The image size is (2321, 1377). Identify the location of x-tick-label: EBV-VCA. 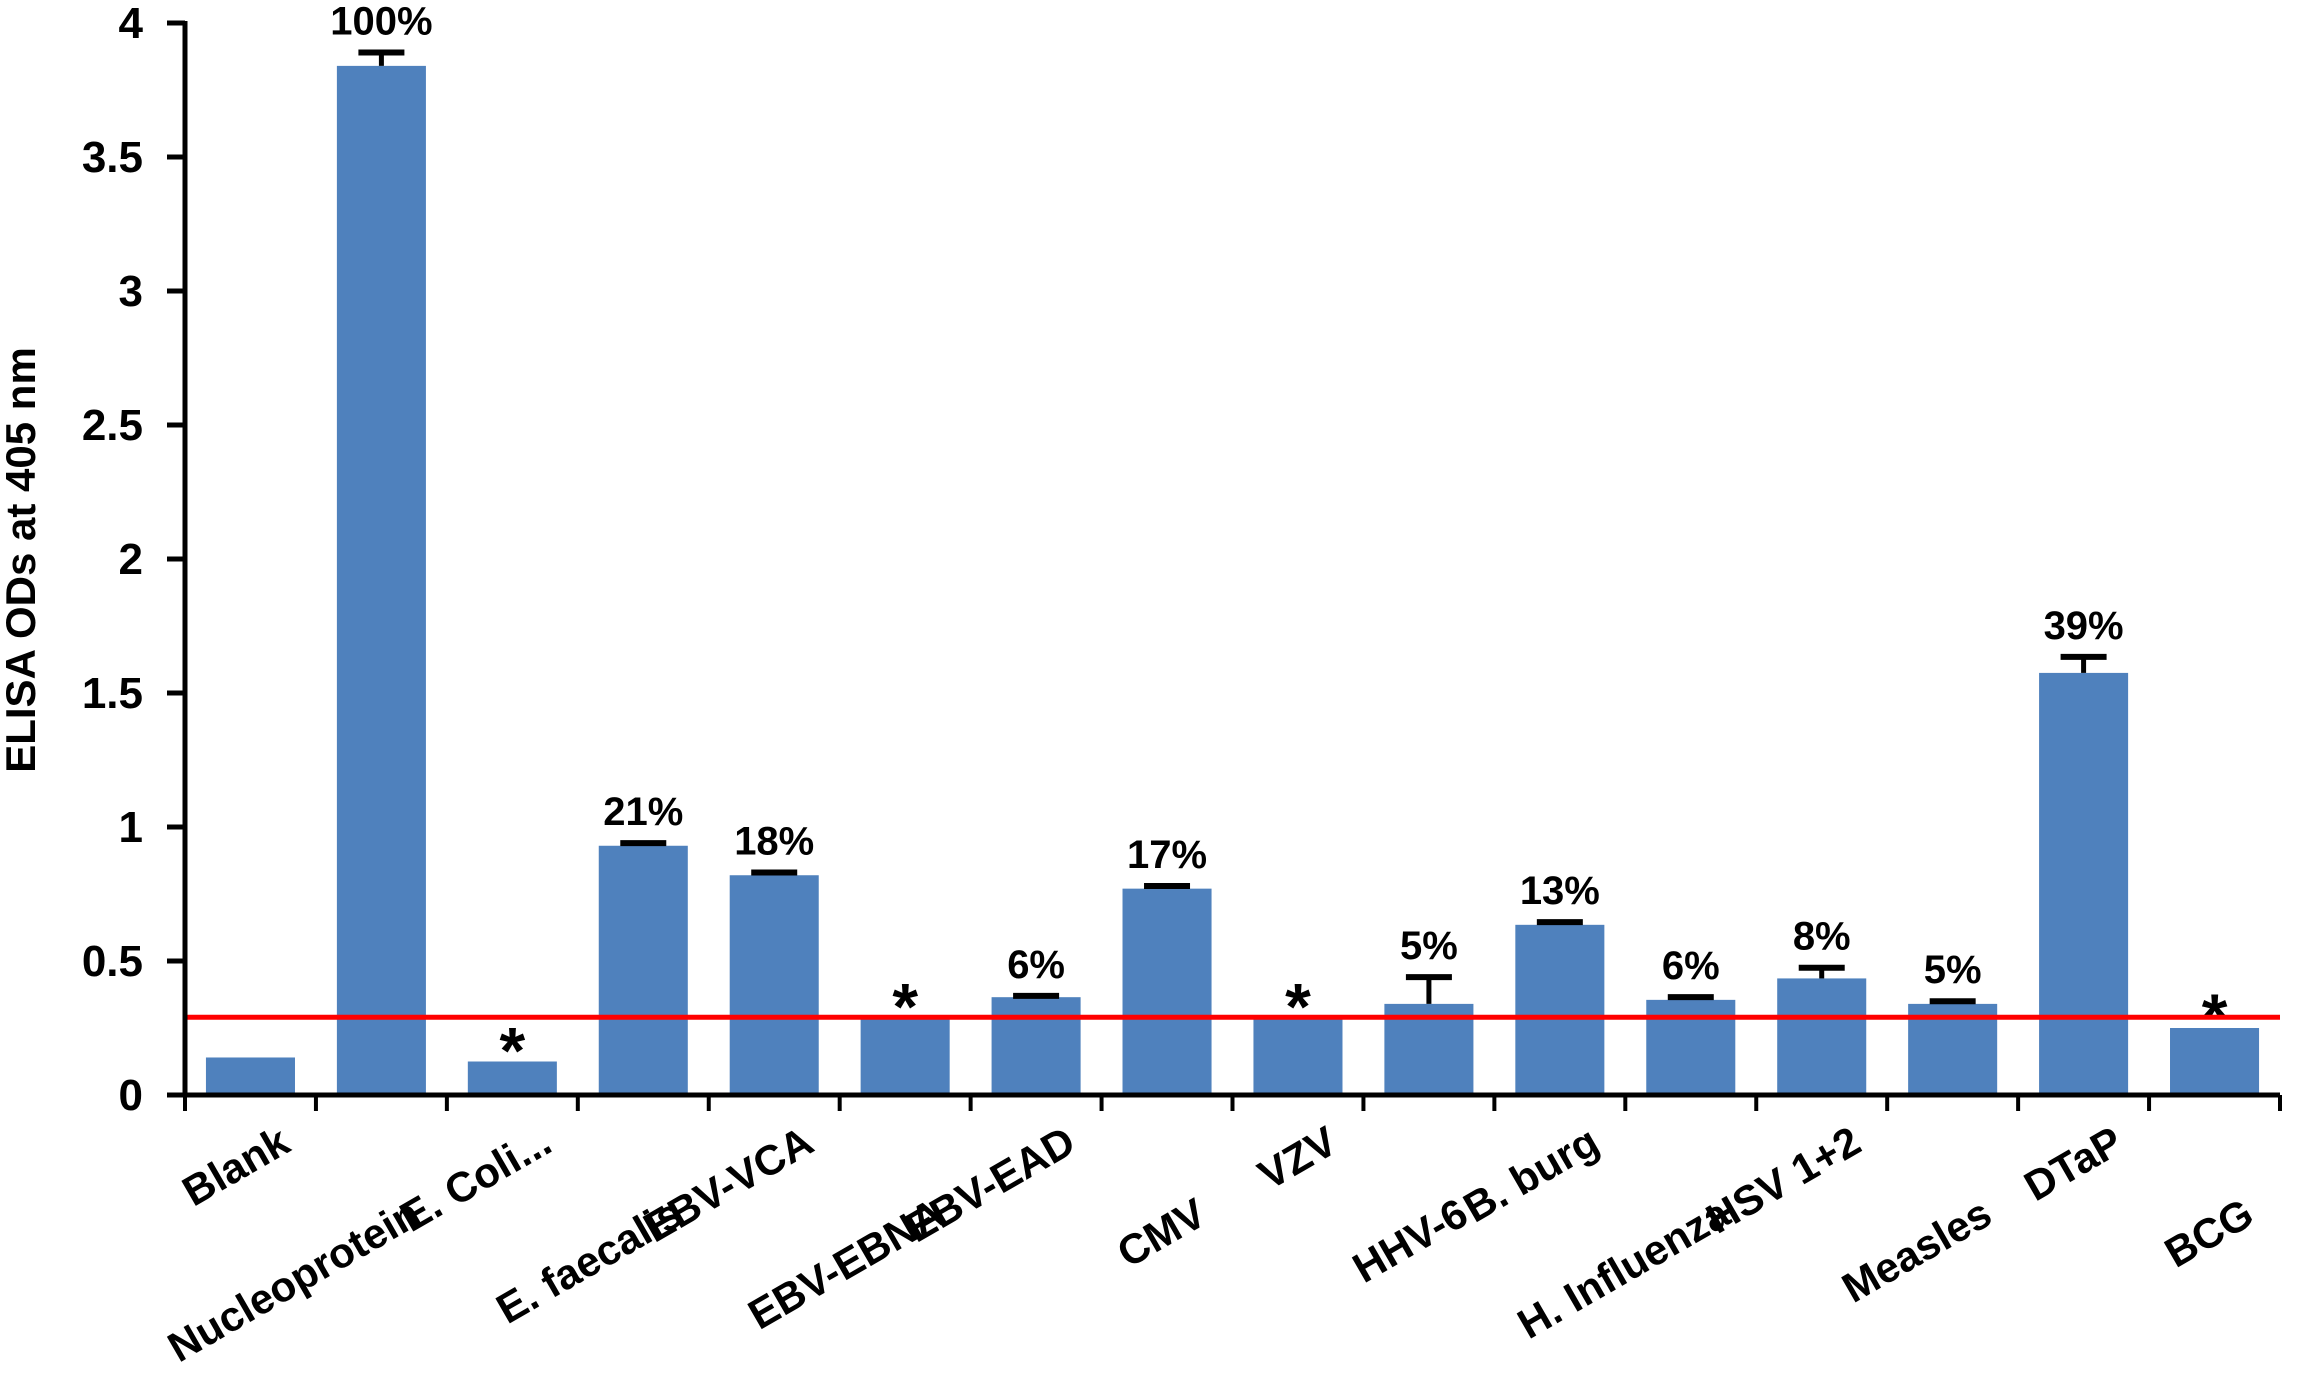
(728, 1184).